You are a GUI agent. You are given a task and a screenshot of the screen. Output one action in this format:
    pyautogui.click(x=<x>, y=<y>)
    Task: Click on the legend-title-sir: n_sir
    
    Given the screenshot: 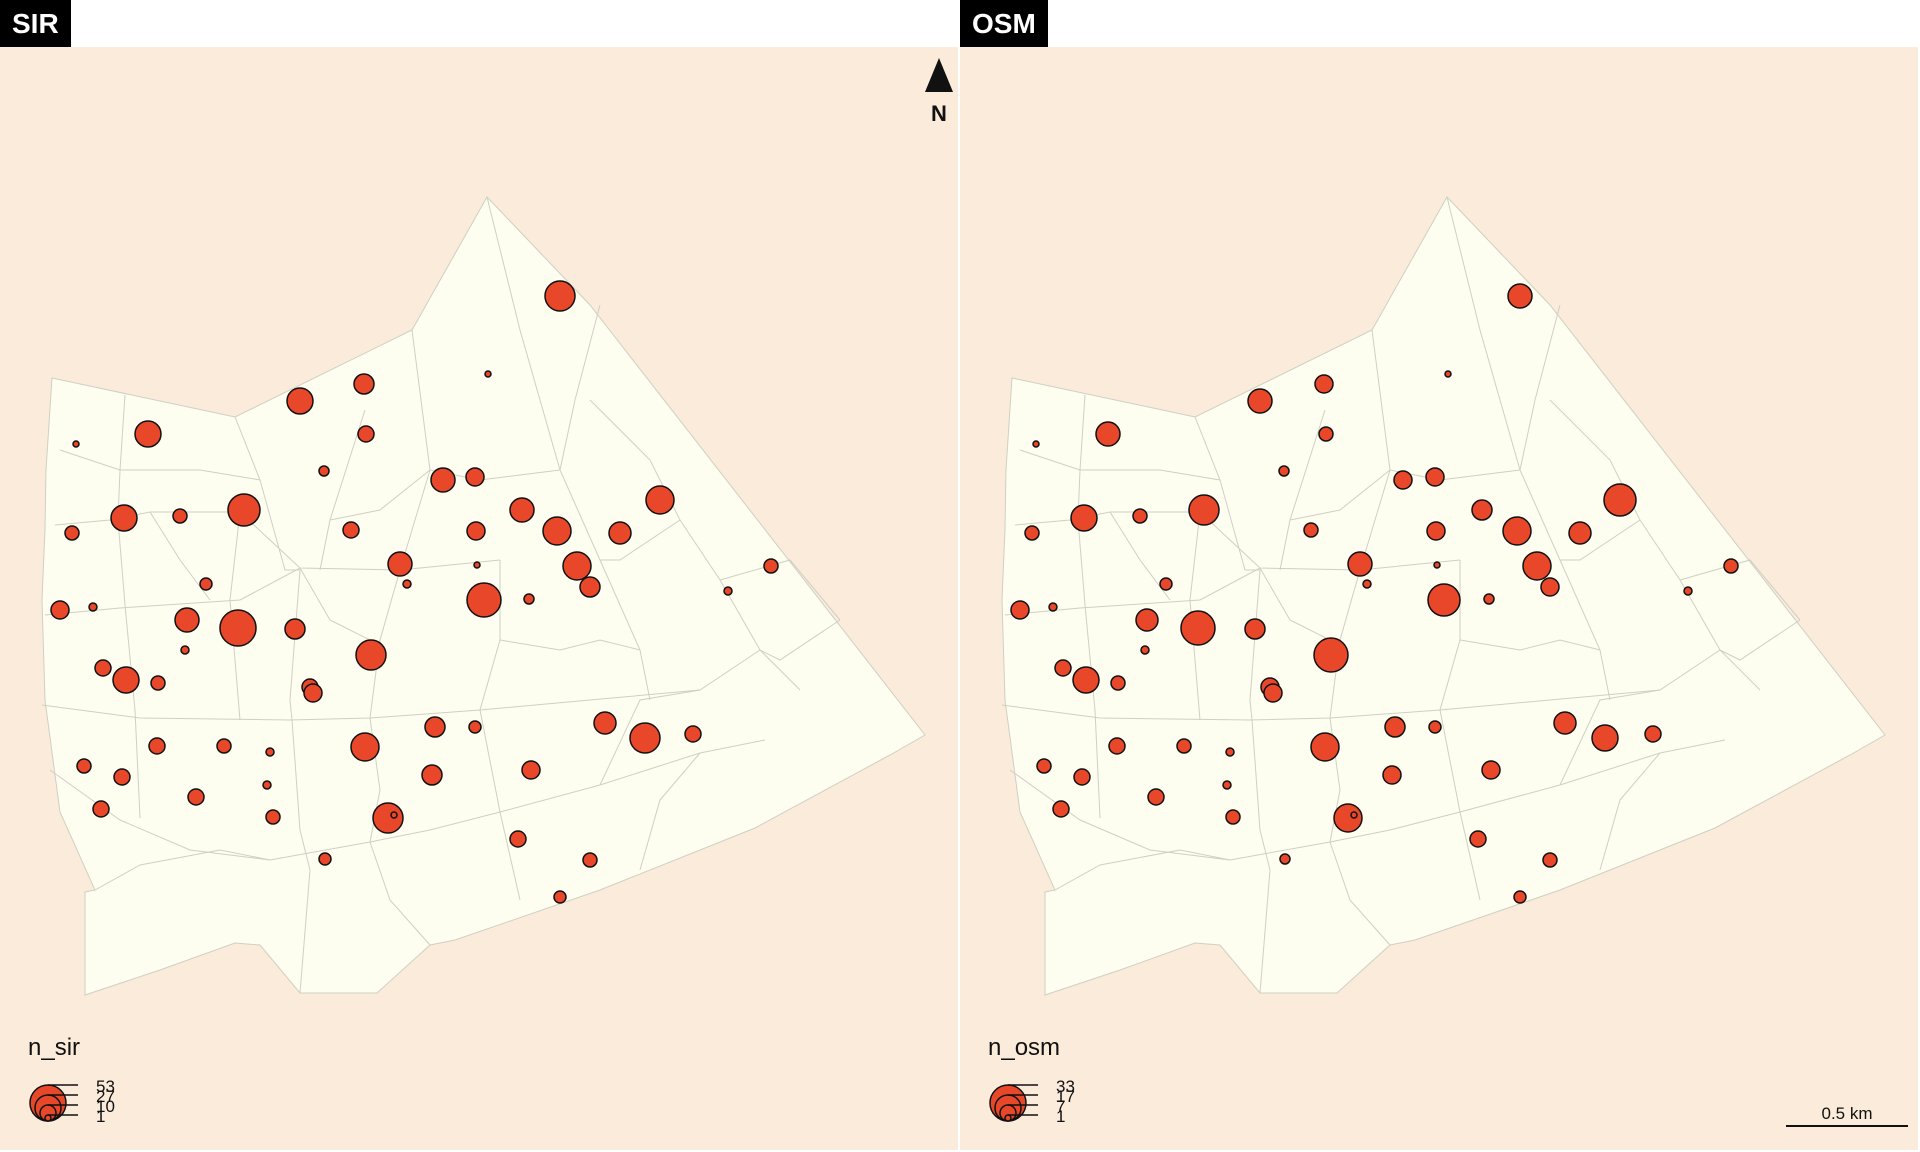 What is the action you would take?
    pyautogui.click(x=54, y=1047)
    